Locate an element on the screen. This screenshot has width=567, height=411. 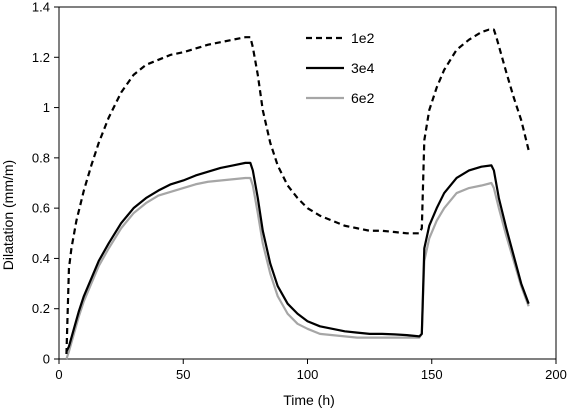
y-tick-label: 0.8 is located at coordinates (41, 157).